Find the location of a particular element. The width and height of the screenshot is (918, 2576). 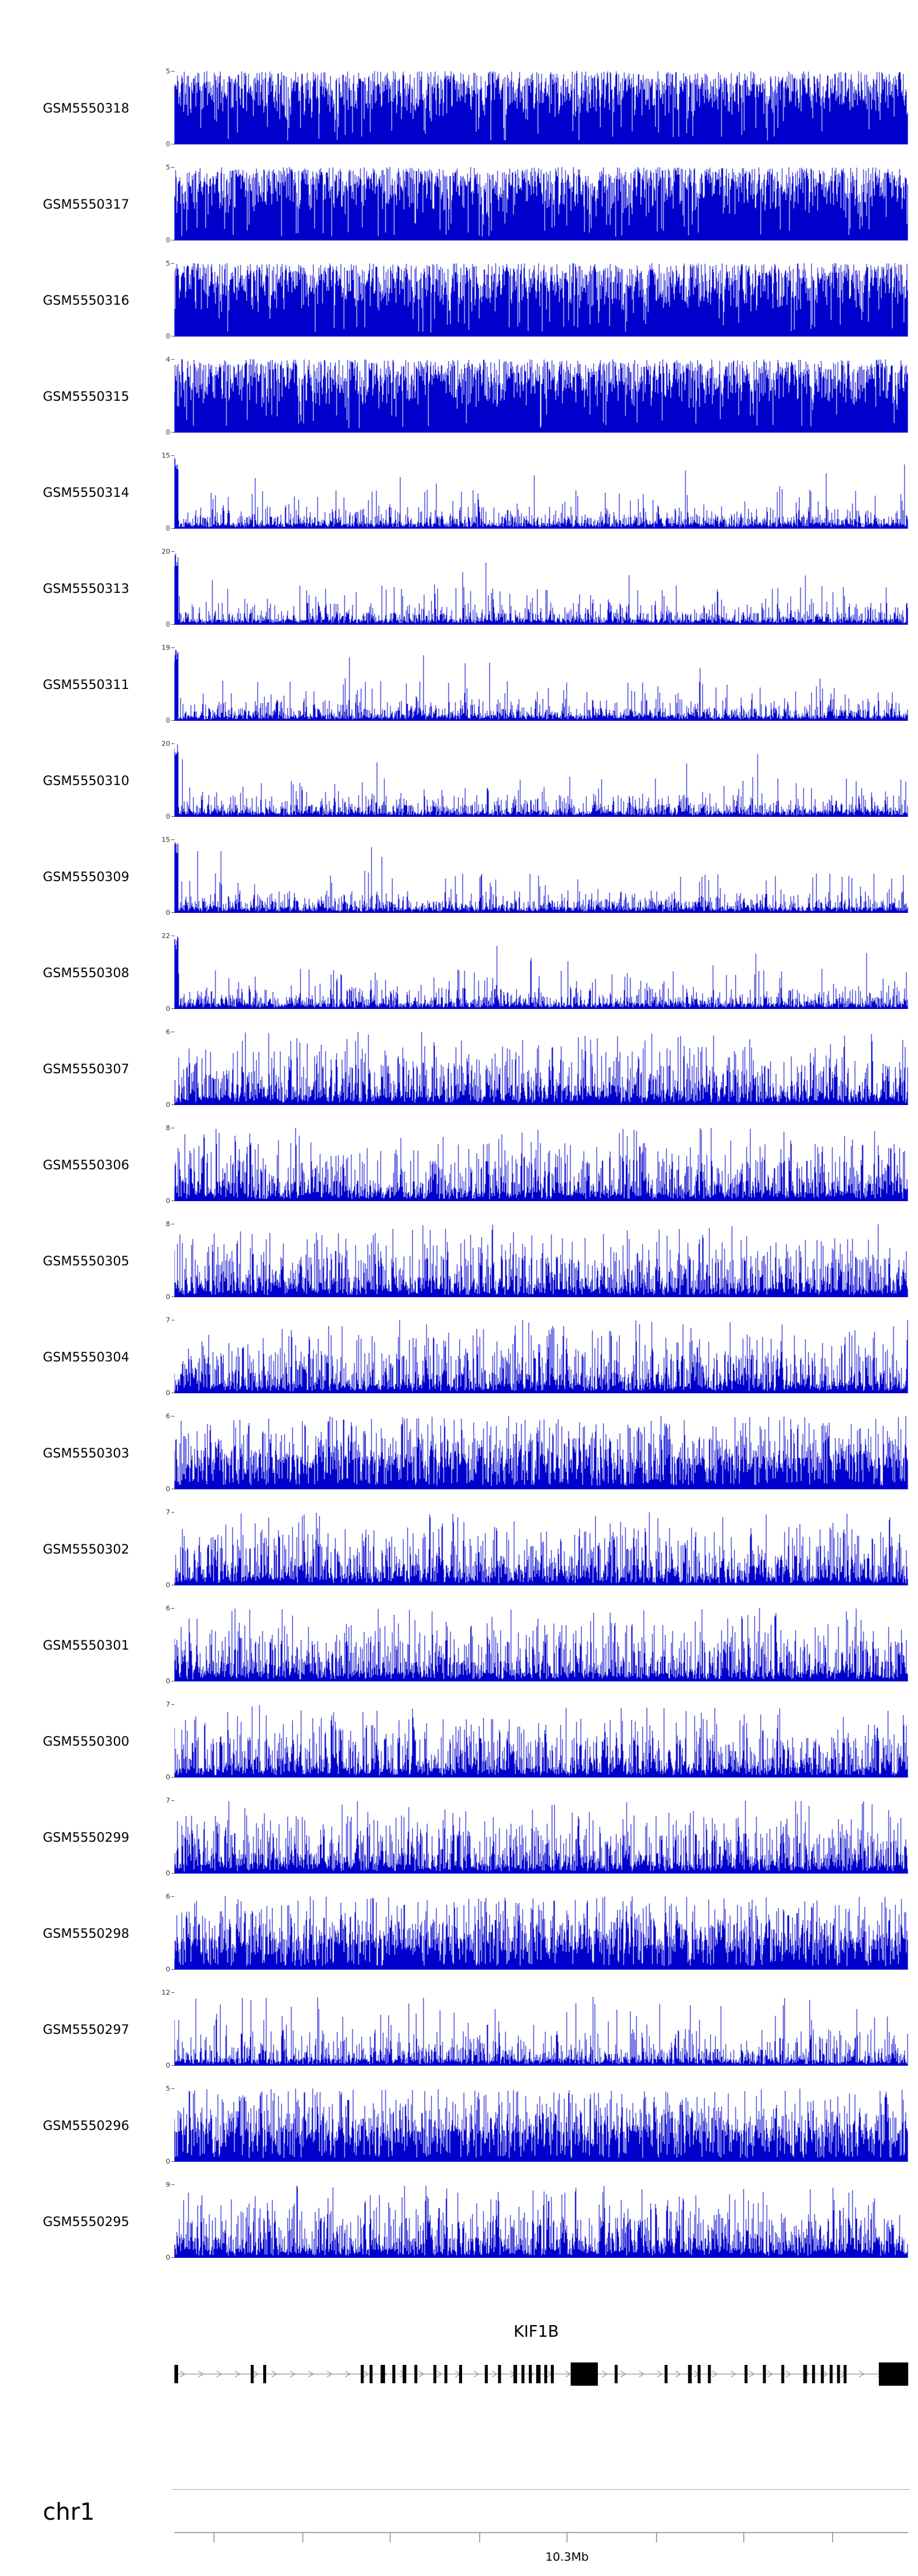

track-plot-area: 9 0 is located at coordinates (537, 2221).